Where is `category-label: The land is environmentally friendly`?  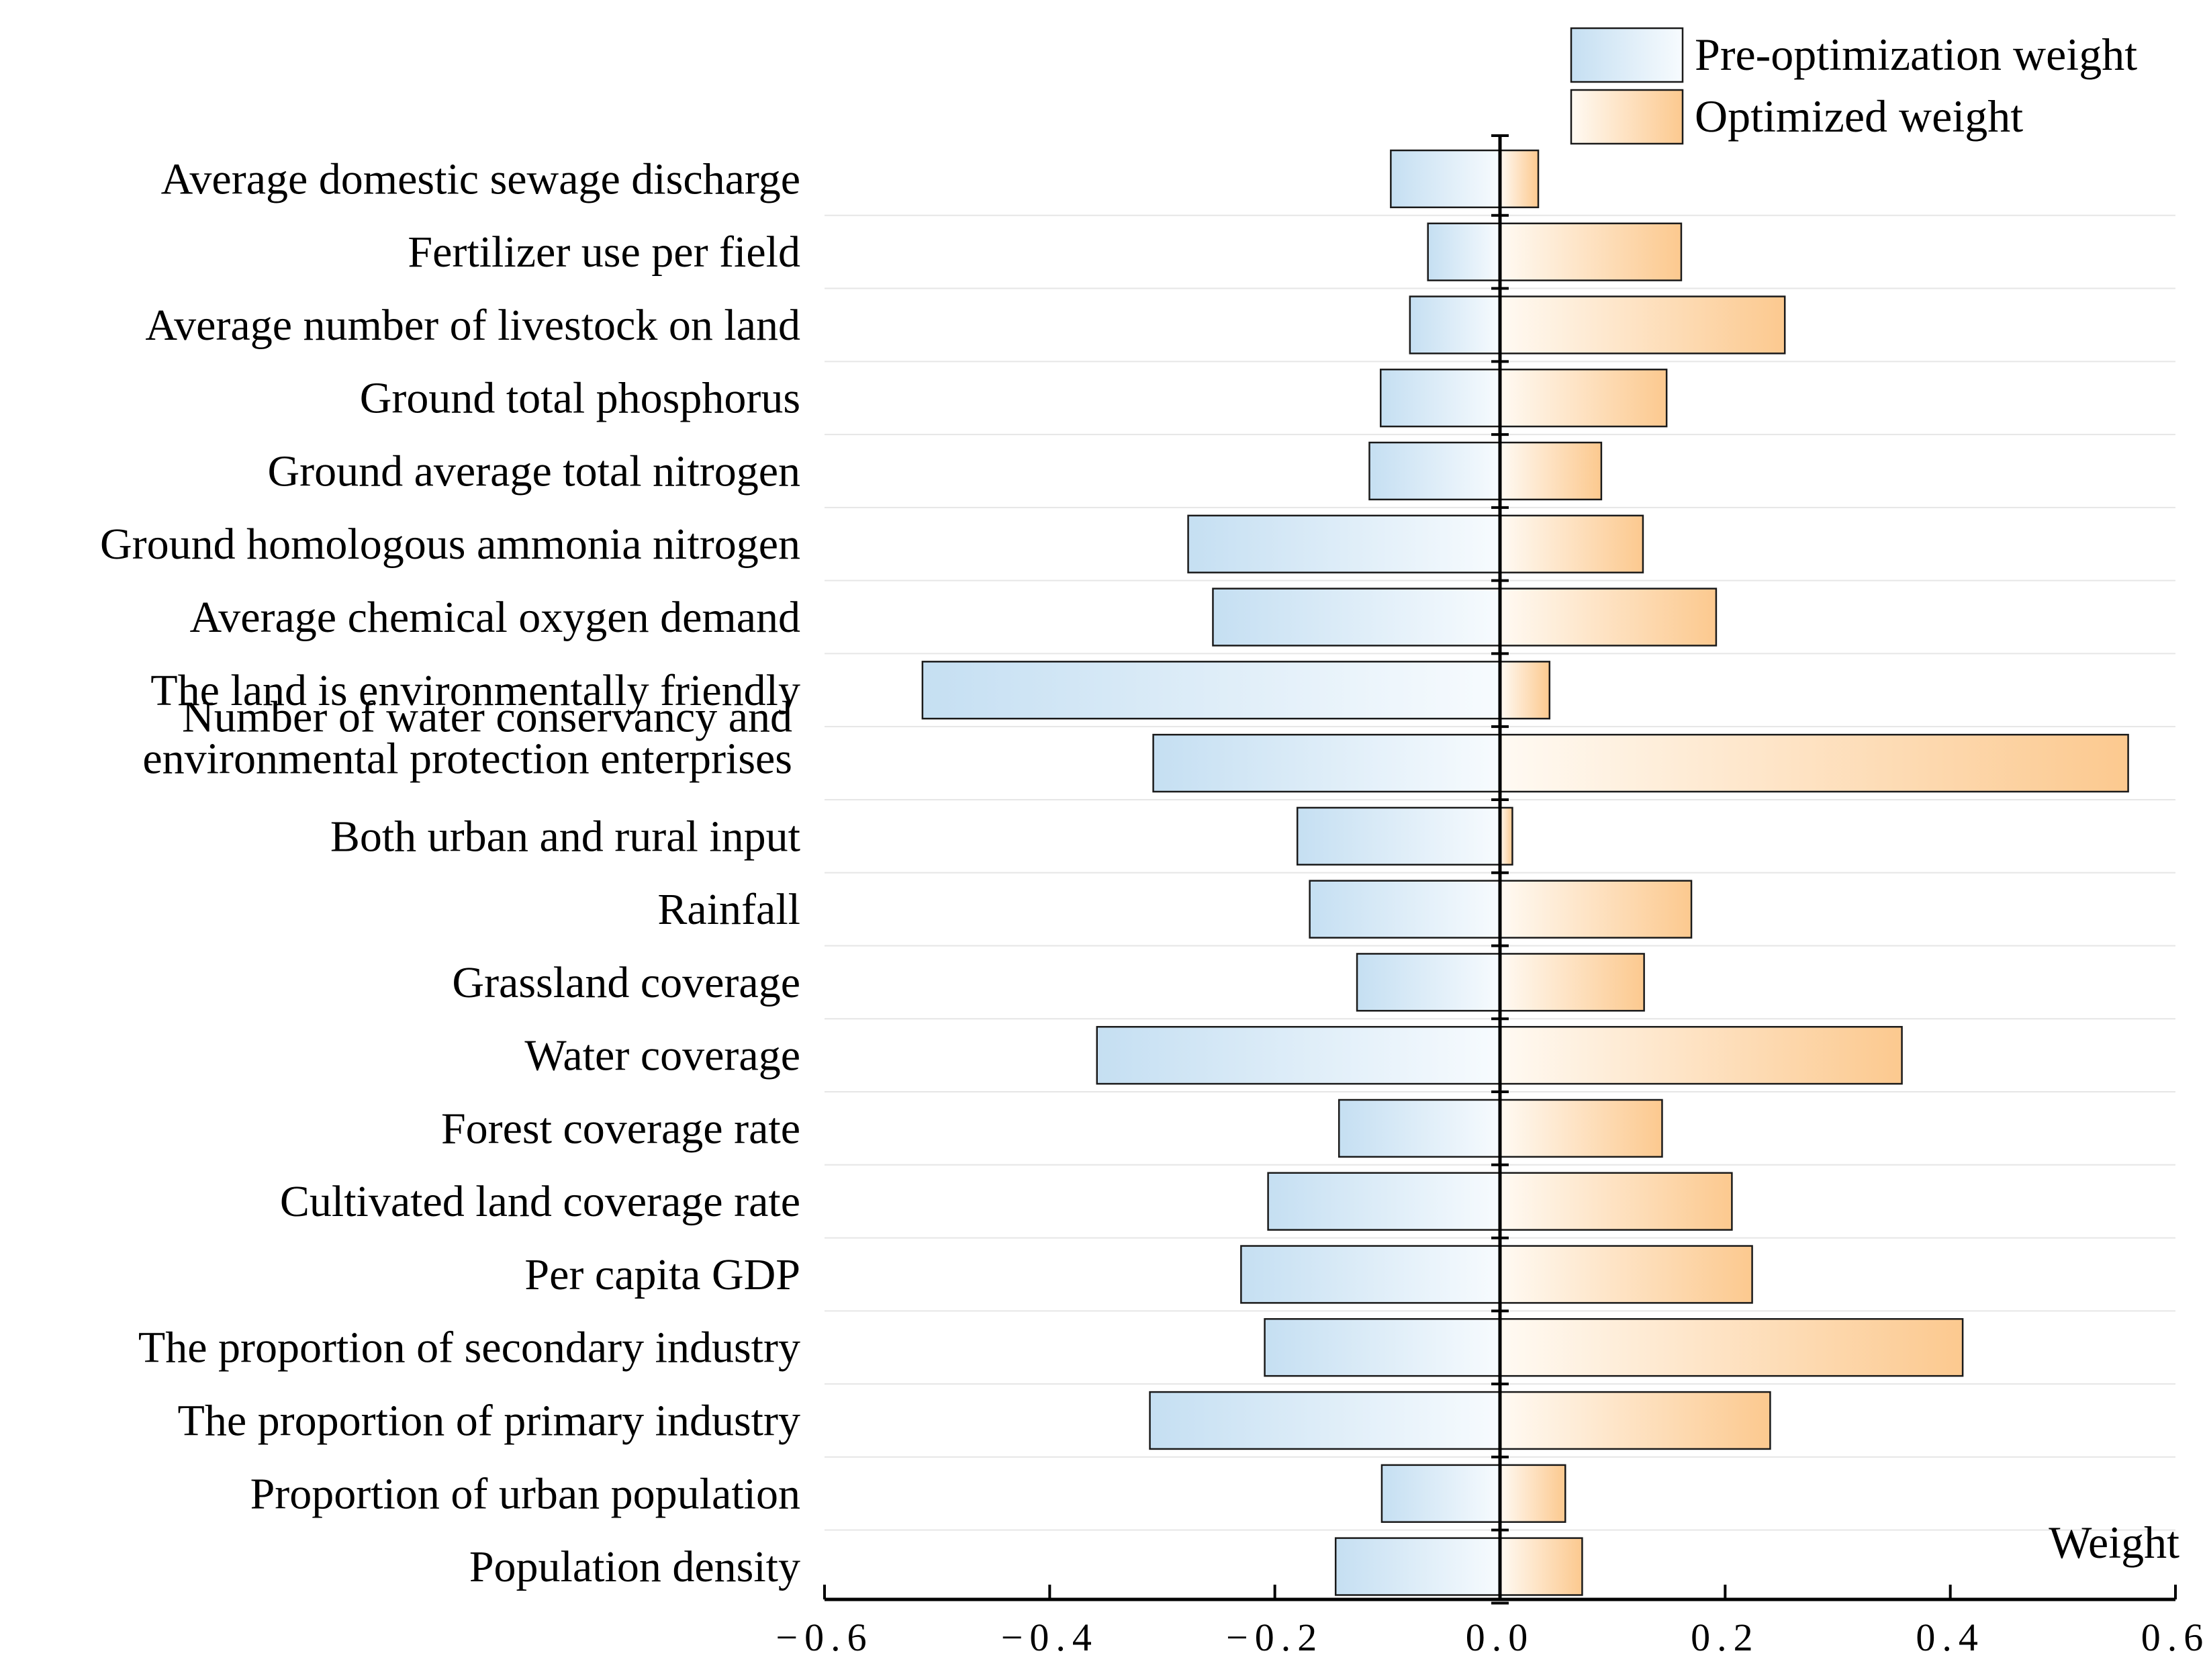 category-label: The land is environmentally friendly is located at coordinates (475, 691).